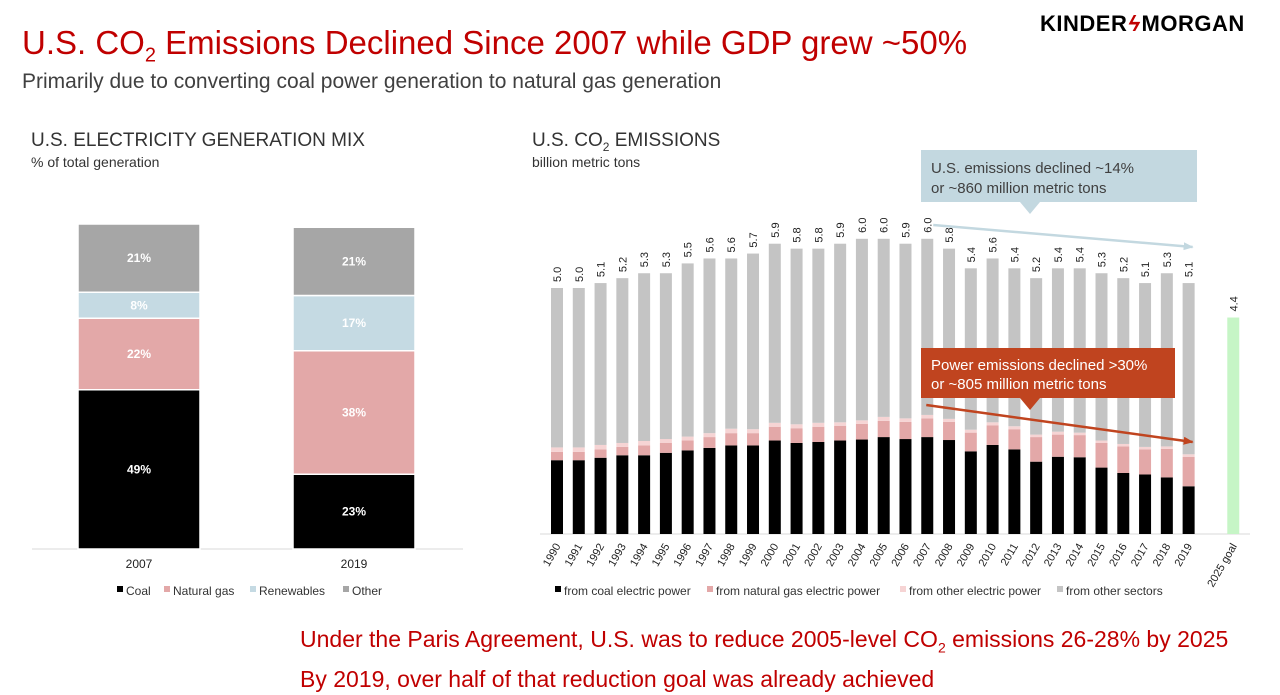 This screenshot has height=695, width=1280. What do you see at coordinates (840, 333) in the screenshot?
I see `emissions-bar-from-other-sectors-2003` at bounding box center [840, 333].